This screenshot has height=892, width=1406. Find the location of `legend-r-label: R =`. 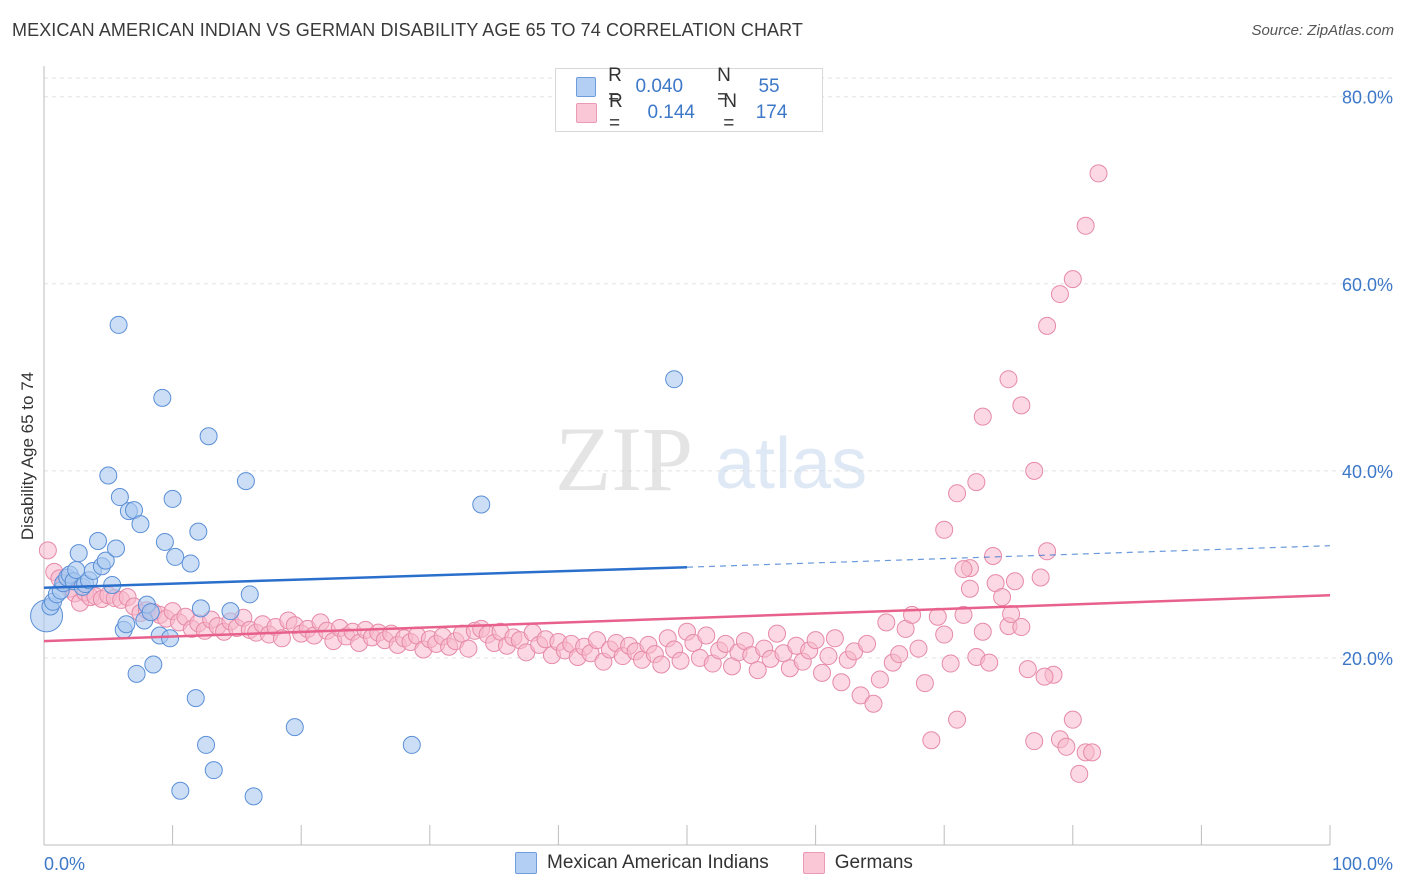

legend-r-label: R = is located at coordinates (615, 86).